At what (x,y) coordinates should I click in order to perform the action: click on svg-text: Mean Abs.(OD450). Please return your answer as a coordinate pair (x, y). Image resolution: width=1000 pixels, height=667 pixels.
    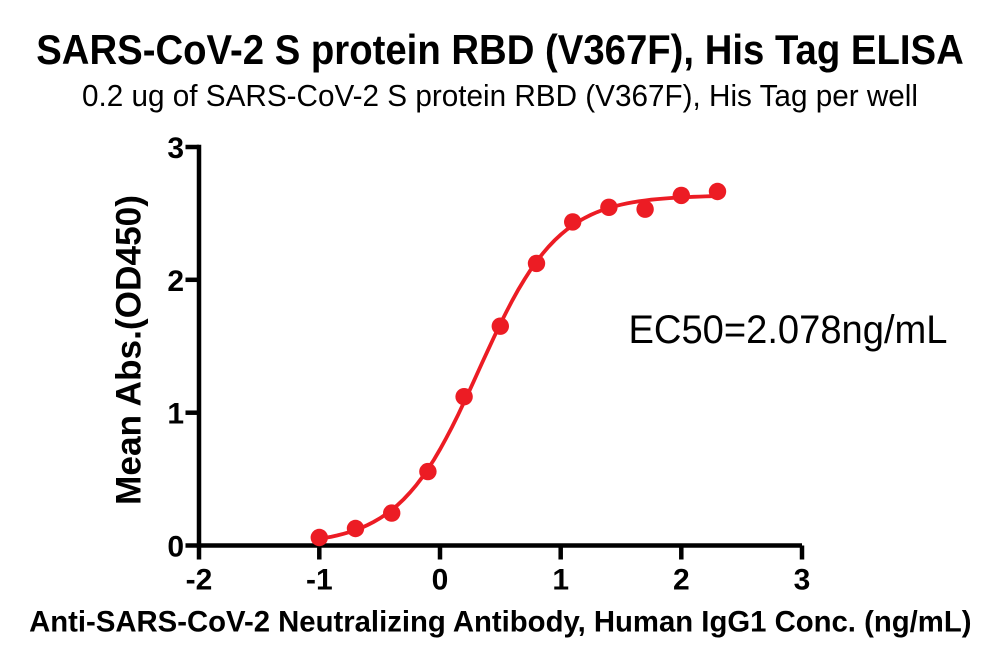
    Looking at the image, I should click on (129, 350).